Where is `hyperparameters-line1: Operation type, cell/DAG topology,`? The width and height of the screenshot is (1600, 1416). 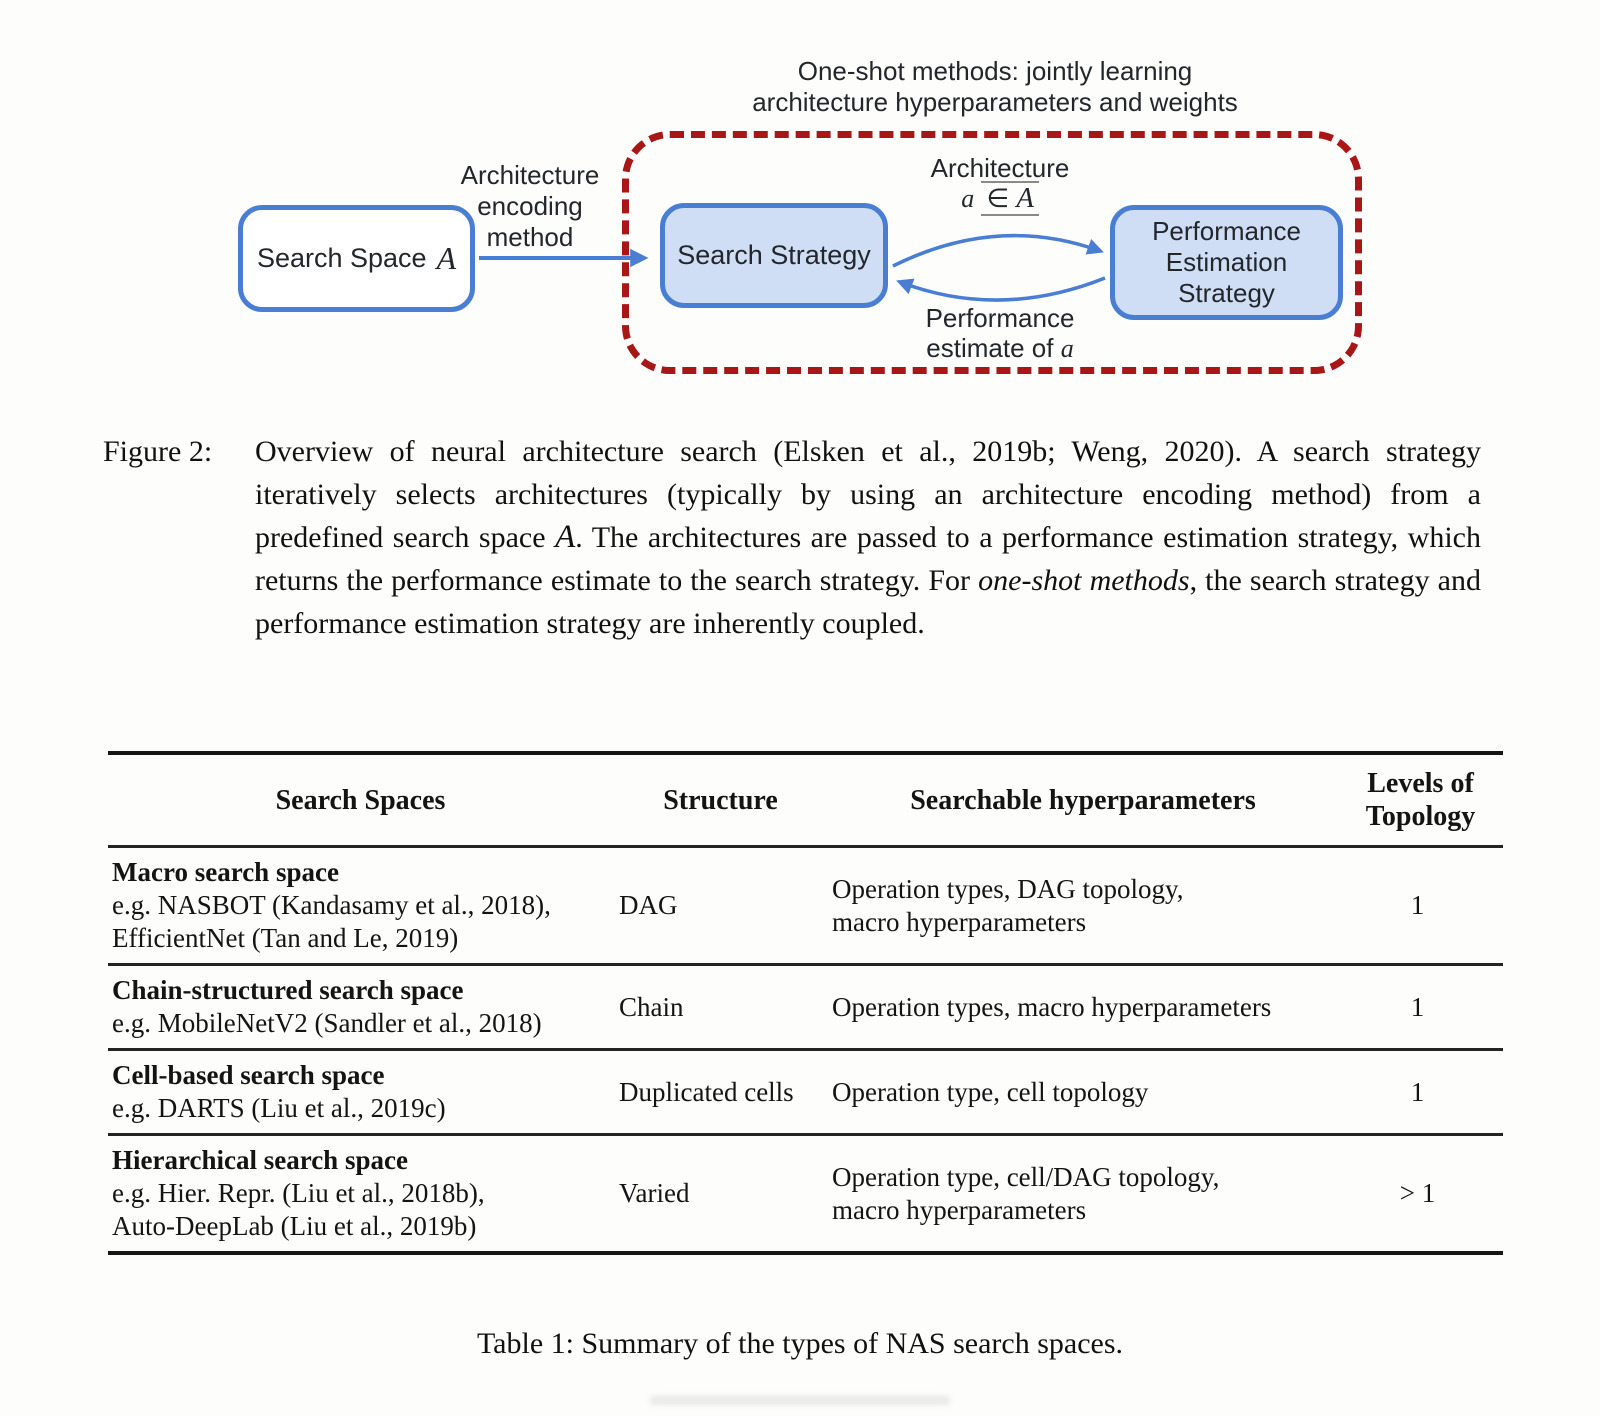
hyperparameters-line1: Operation type, cell/DAG topology, is located at coordinates (1026, 1176).